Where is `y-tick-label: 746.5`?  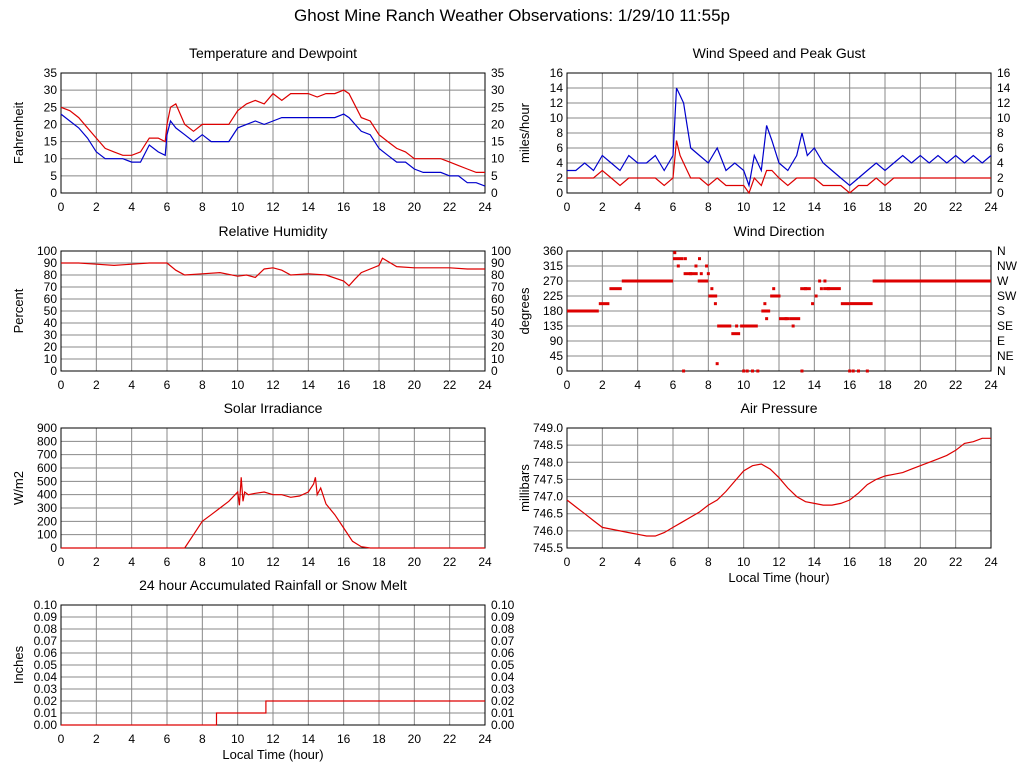 y-tick-label: 746.5 is located at coordinates (548, 514).